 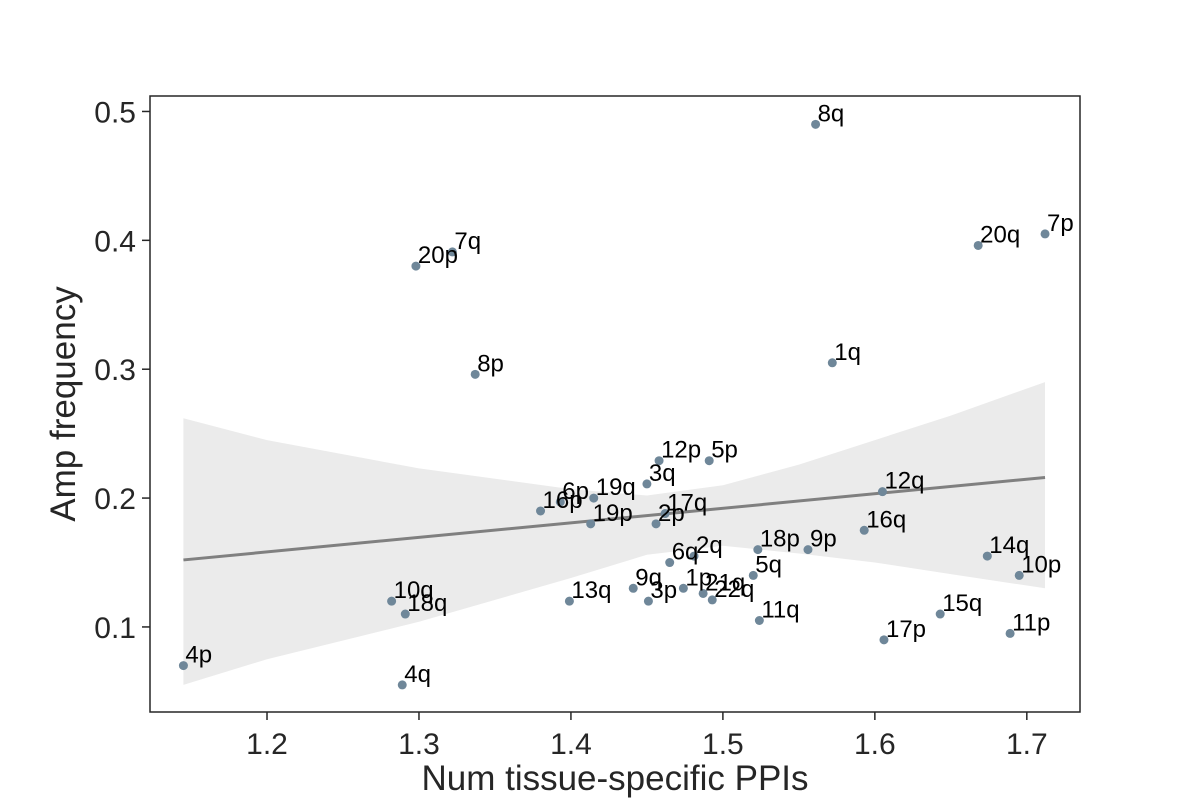 I want to click on regression-line, so click(x=614, y=518).